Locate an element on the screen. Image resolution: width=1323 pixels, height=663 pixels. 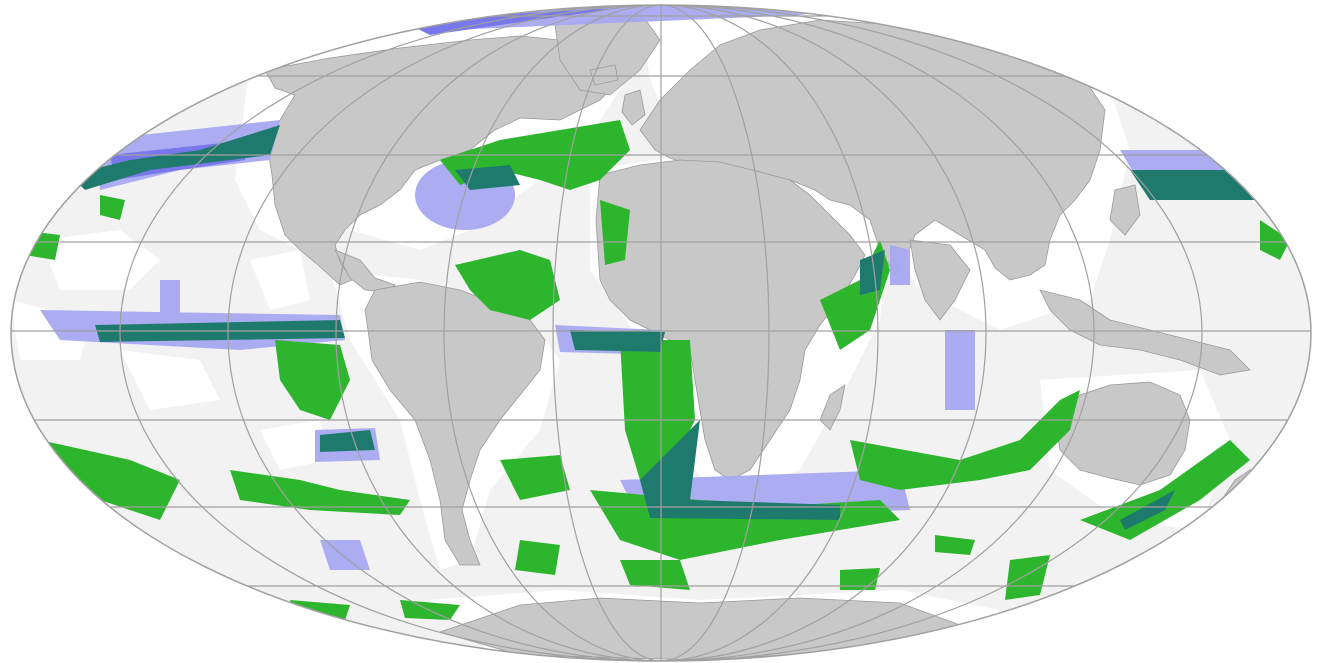
australia is located at coordinates (1122, 433).